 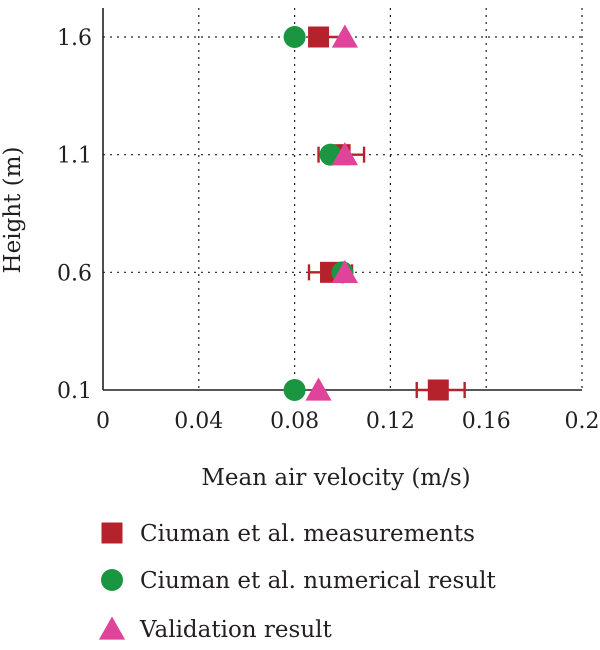 I want to click on x-axis-title: Mean air velocity (m/s), so click(x=335, y=478).